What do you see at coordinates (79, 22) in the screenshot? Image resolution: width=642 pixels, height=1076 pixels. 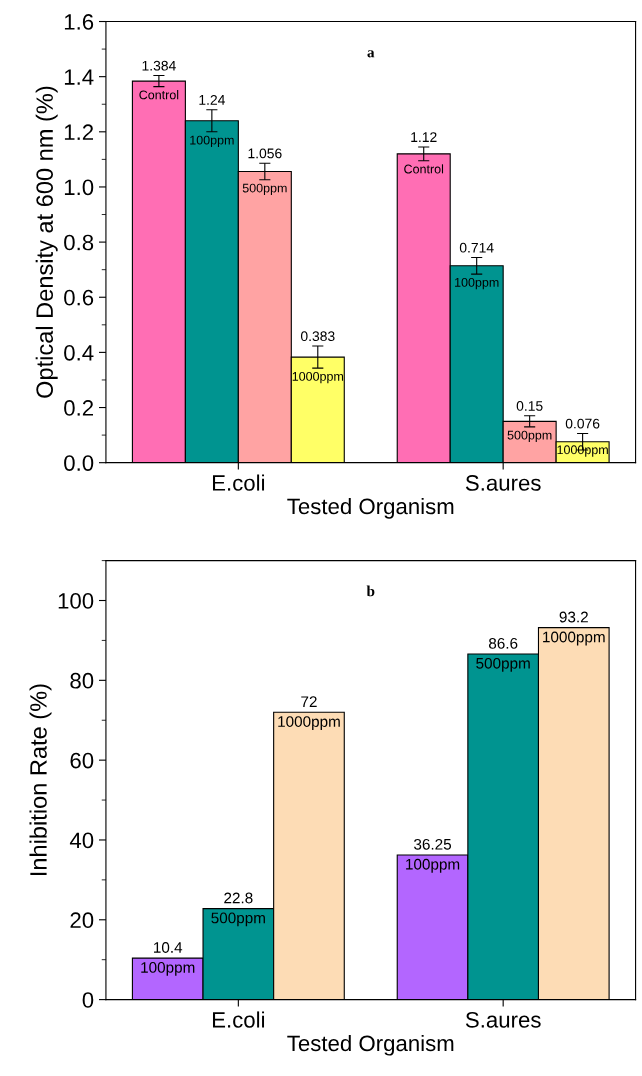 I see `y-tick-label: 1.6` at bounding box center [79, 22].